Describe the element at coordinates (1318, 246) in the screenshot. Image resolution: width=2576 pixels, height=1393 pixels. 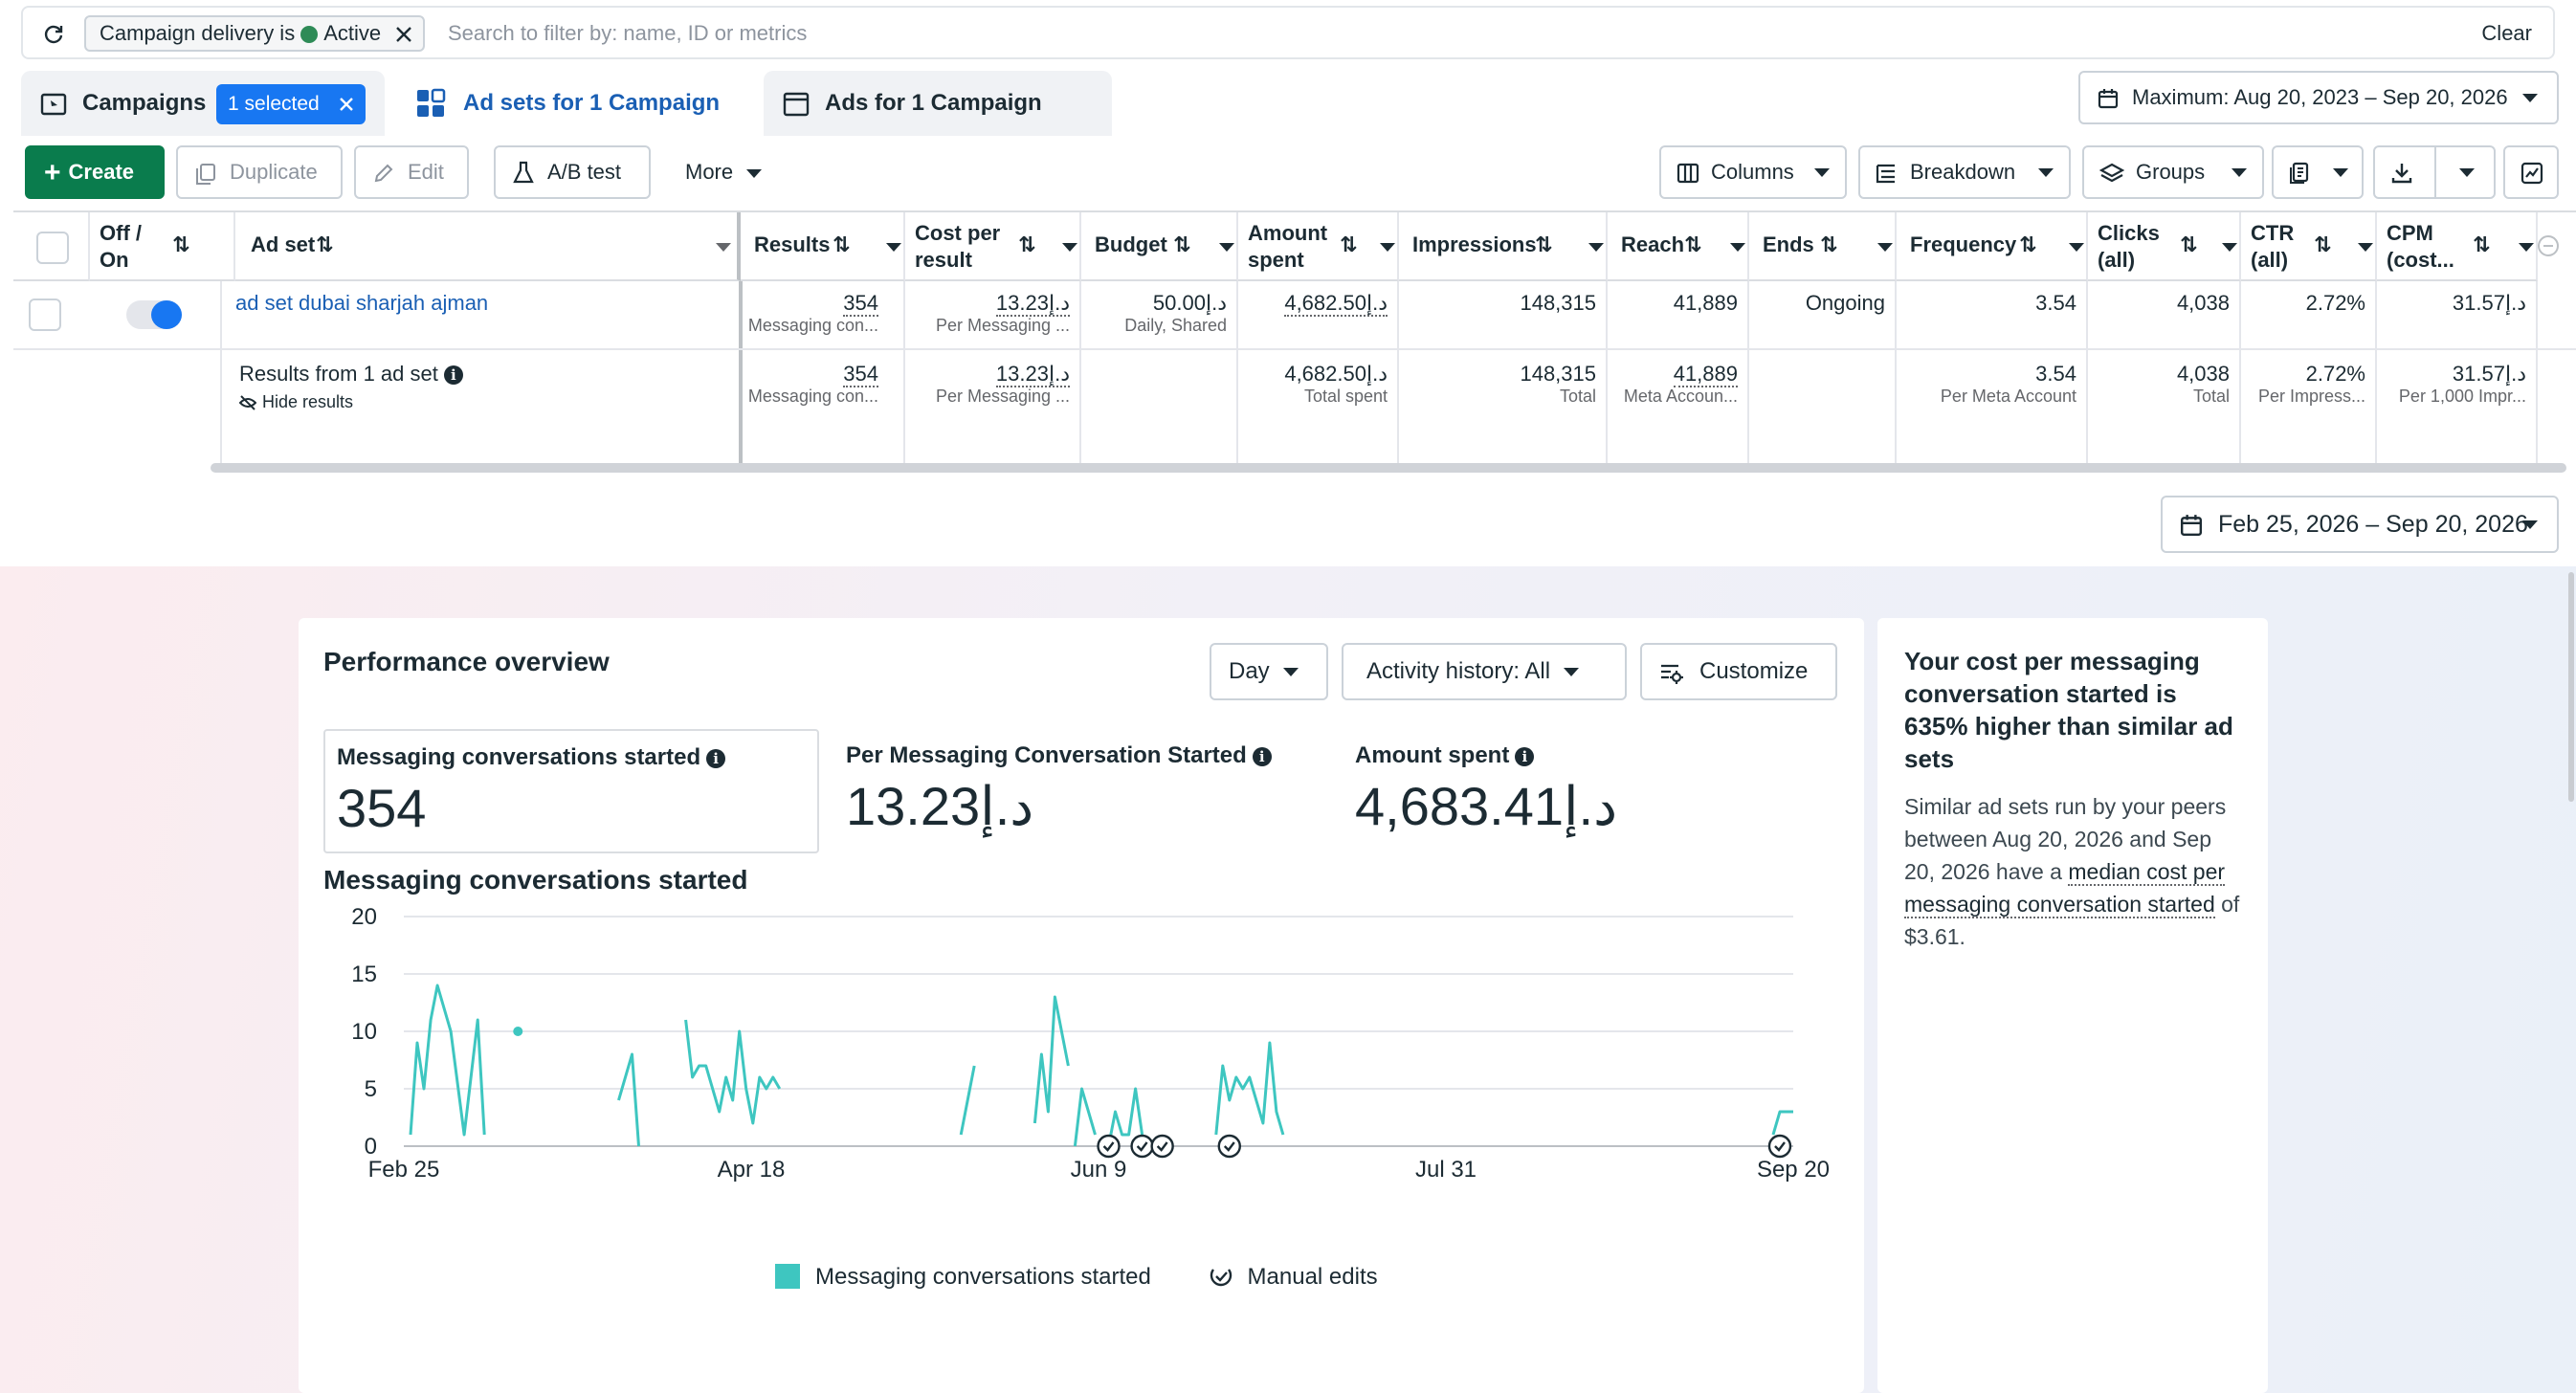
I see `header-amount-spent: Amount spent ⇅` at that location.